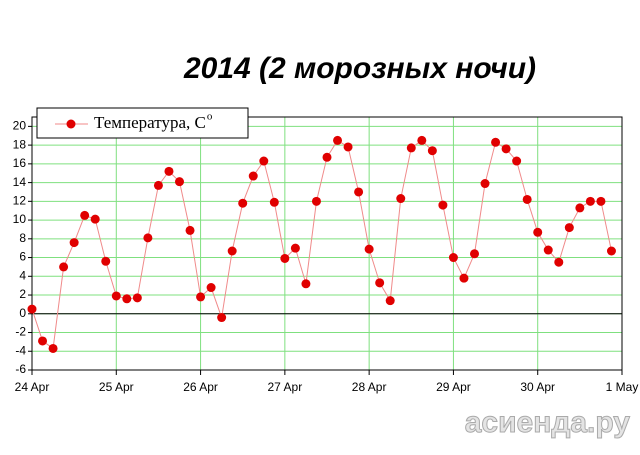  Describe the element at coordinates (20, 182) in the screenshot. I see `y-tick-label: 14` at that location.